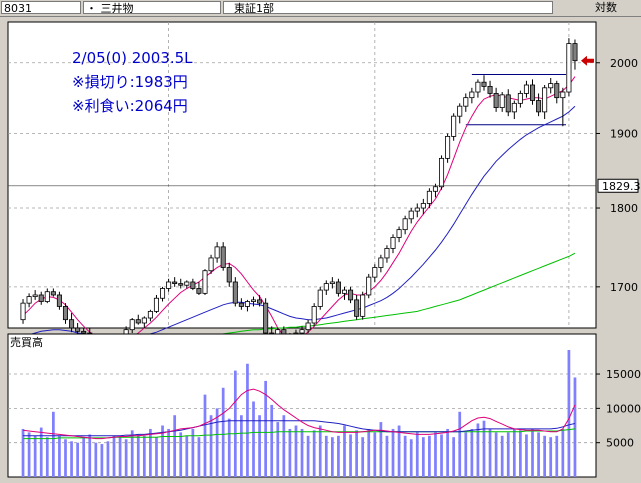 This screenshot has width=641, height=483. What do you see at coordinates (621, 186) in the screenshot?
I see `last-price-label: 1829.3` at bounding box center [621, 186].